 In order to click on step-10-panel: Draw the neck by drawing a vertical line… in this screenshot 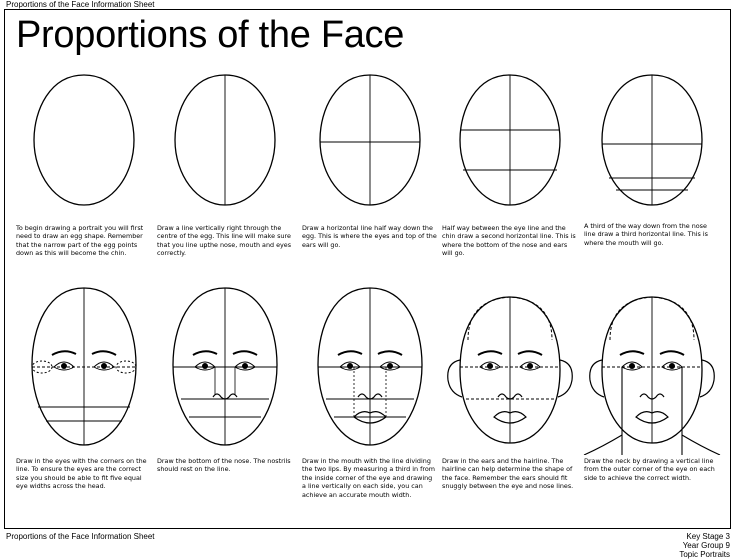, I will do `click(652, 410)`.